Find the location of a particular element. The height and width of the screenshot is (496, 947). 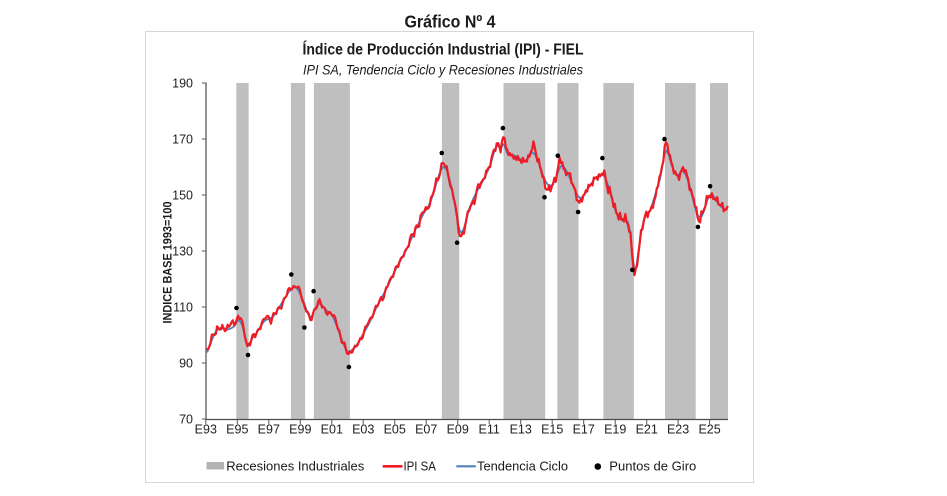

svg-text: E03 is located at coordinates (363, 430).